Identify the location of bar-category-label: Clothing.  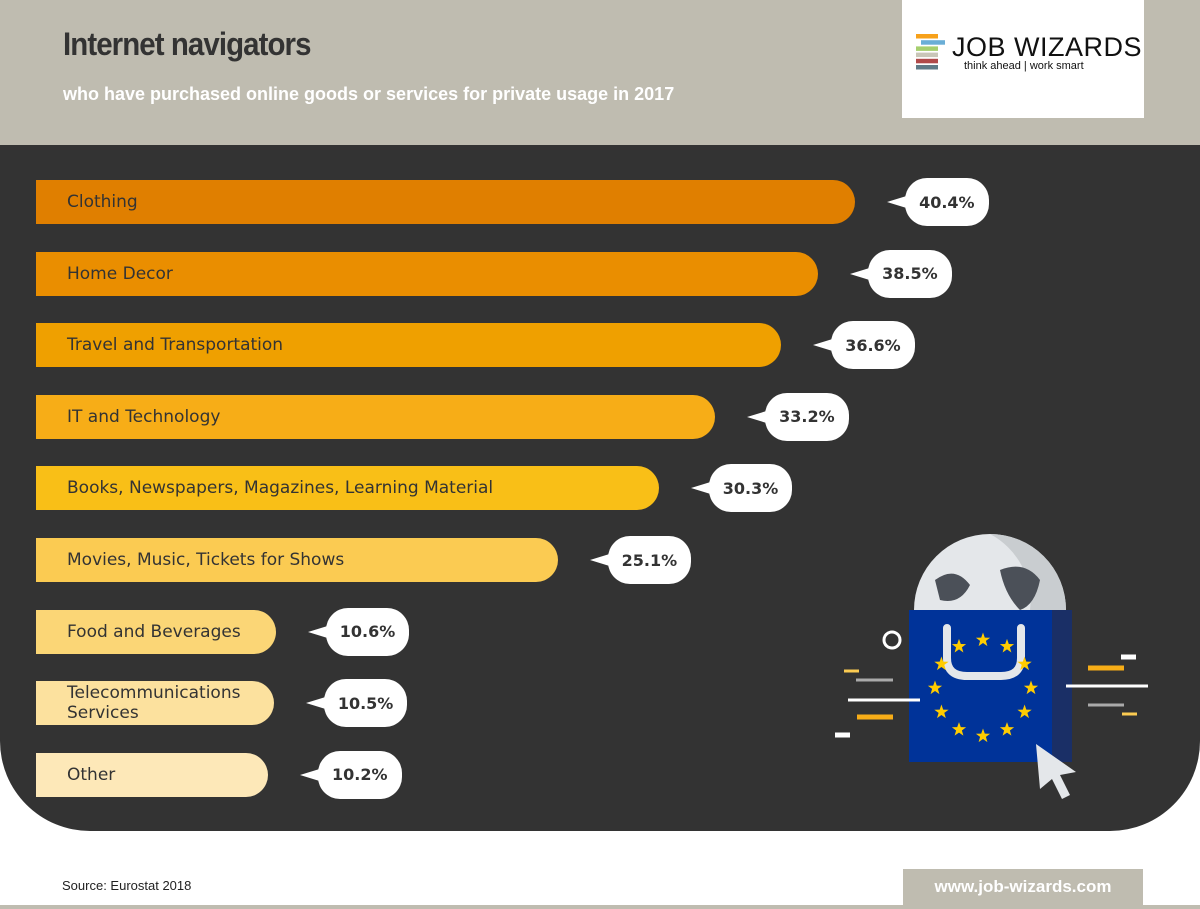
(102, 202).